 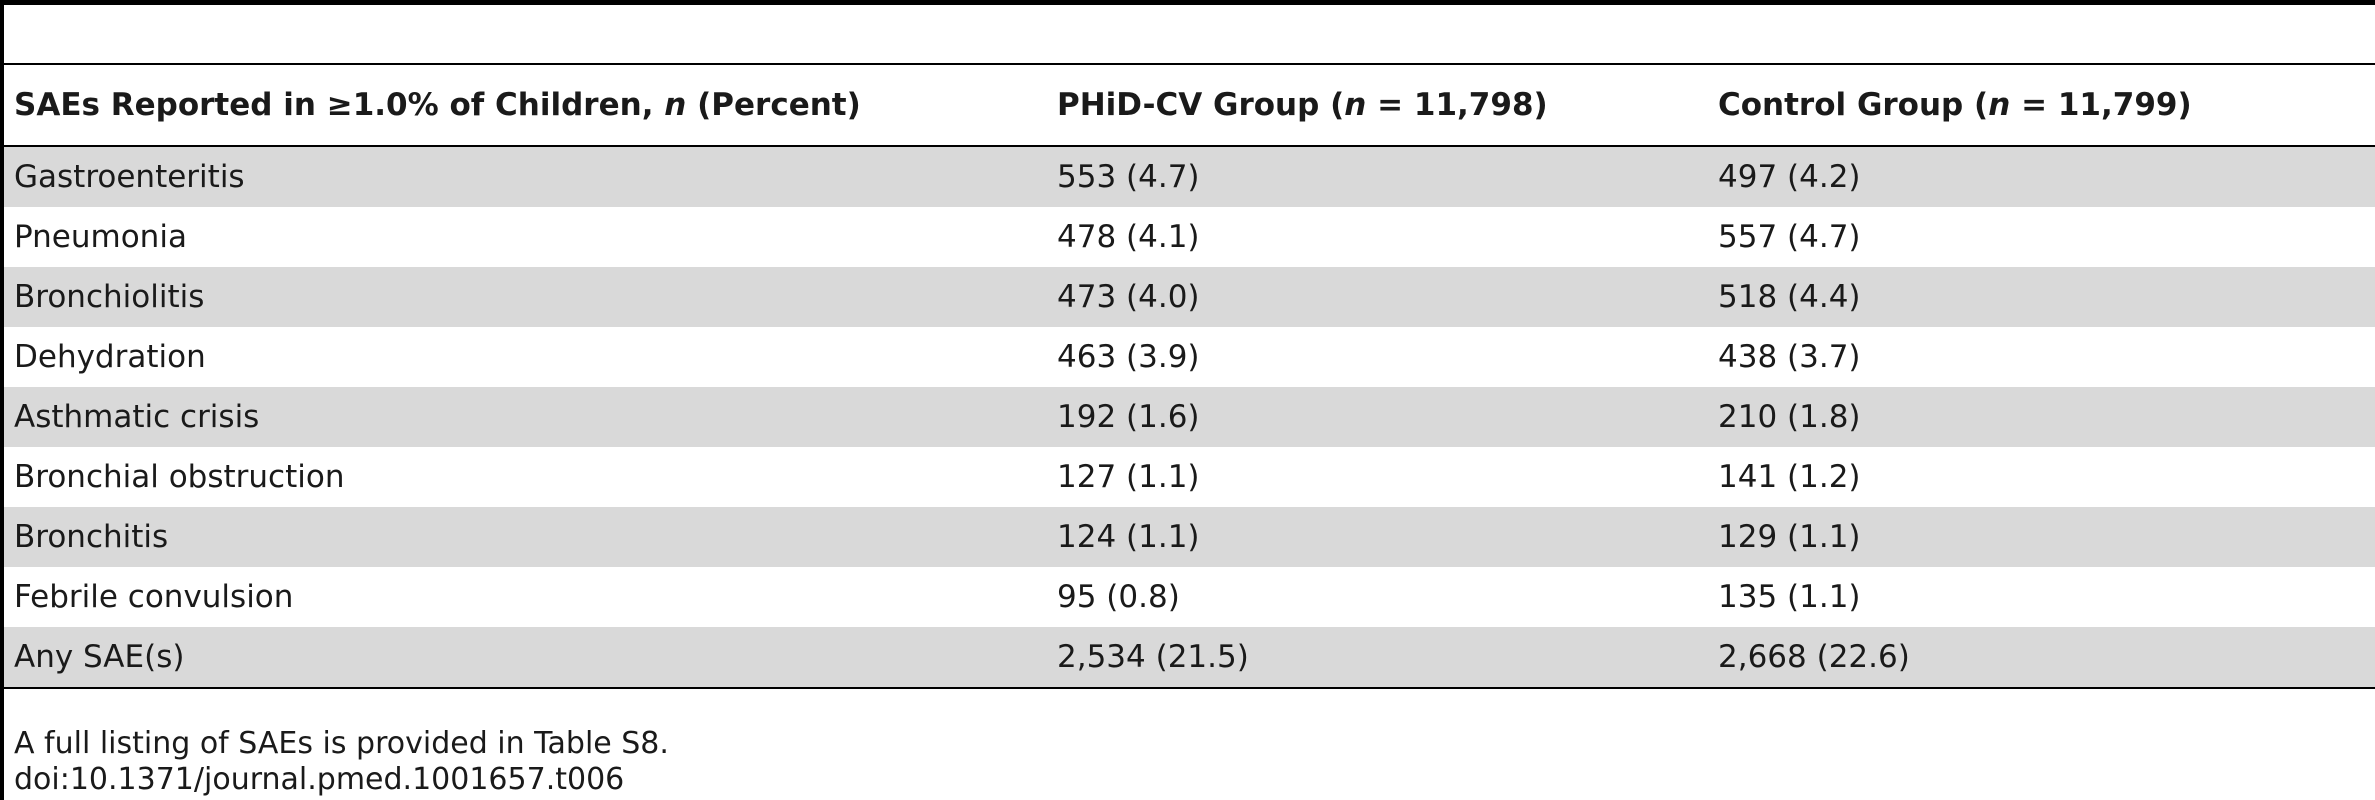 I want to click on cell-phid: 95 (0.8), so click(x=1118, y=597).